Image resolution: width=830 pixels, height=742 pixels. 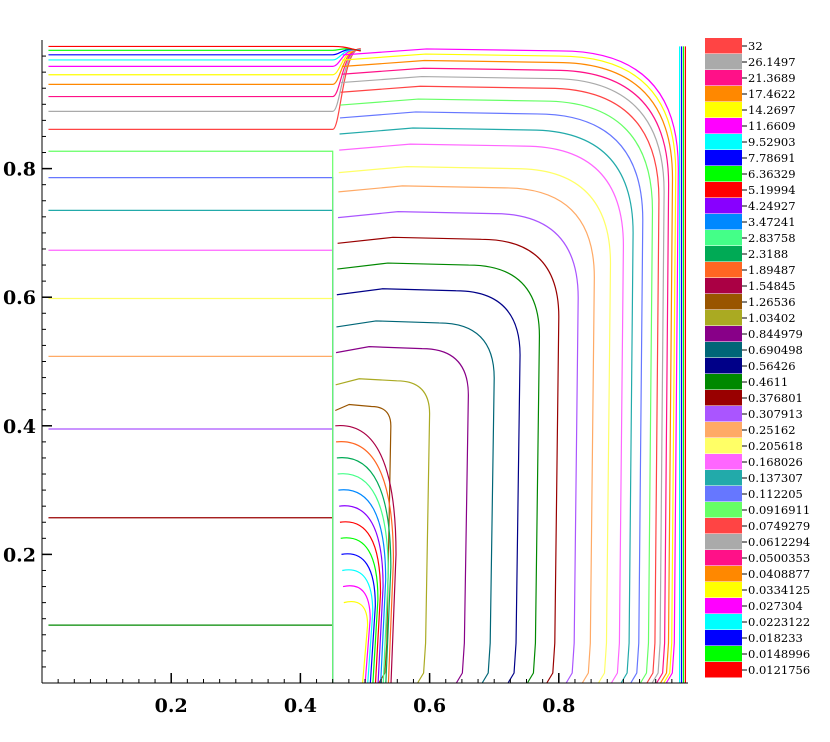 I want to click on legend-item: 14.2697, so click(x=750, y=110).